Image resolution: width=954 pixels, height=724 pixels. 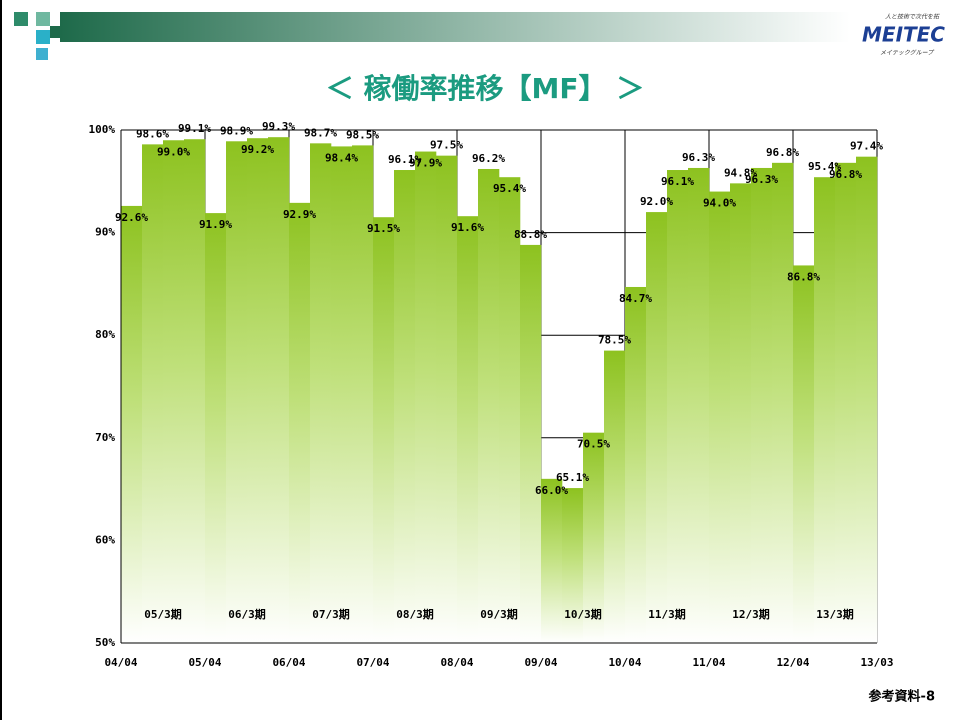 What do you see at coordinates (740, 172) in the screenshot?
I see `data-label: 94.8%` at bounding box center [740, 172].